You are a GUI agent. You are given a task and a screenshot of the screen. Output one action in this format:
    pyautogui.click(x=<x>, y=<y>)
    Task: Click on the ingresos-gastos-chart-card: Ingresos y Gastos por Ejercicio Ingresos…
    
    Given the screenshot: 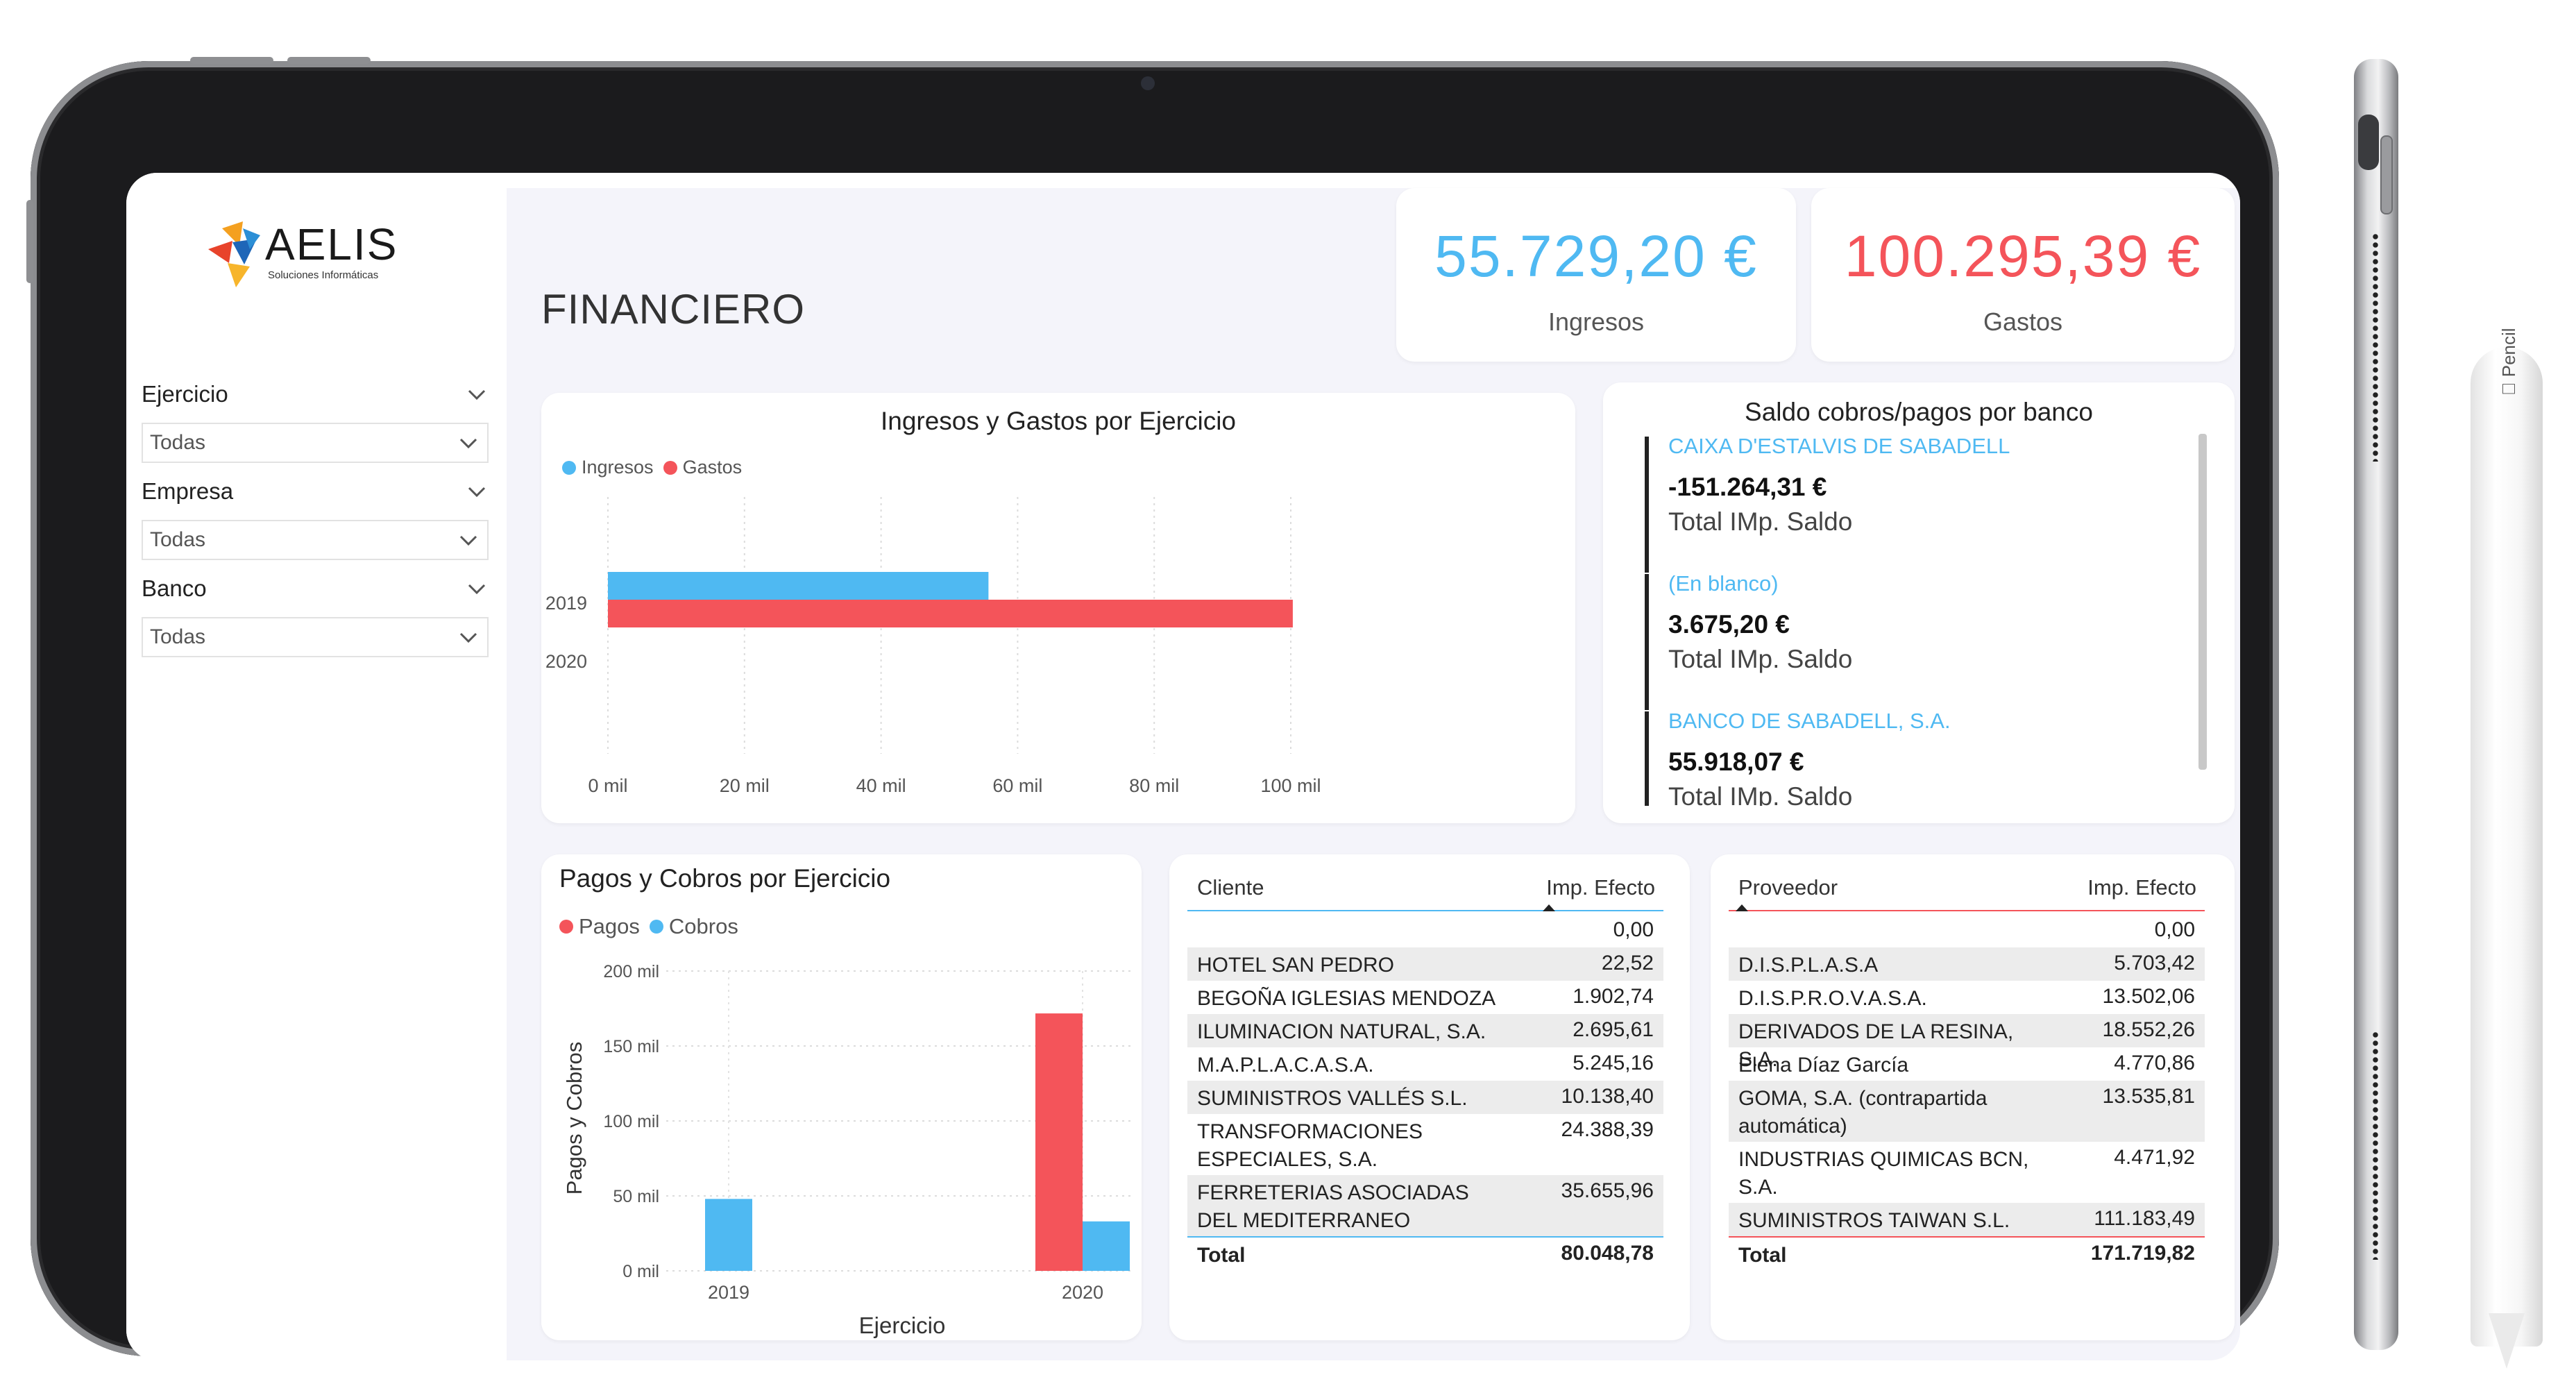 What is the action you would take?
    pyautogui.click(x=1058, y=608)
    